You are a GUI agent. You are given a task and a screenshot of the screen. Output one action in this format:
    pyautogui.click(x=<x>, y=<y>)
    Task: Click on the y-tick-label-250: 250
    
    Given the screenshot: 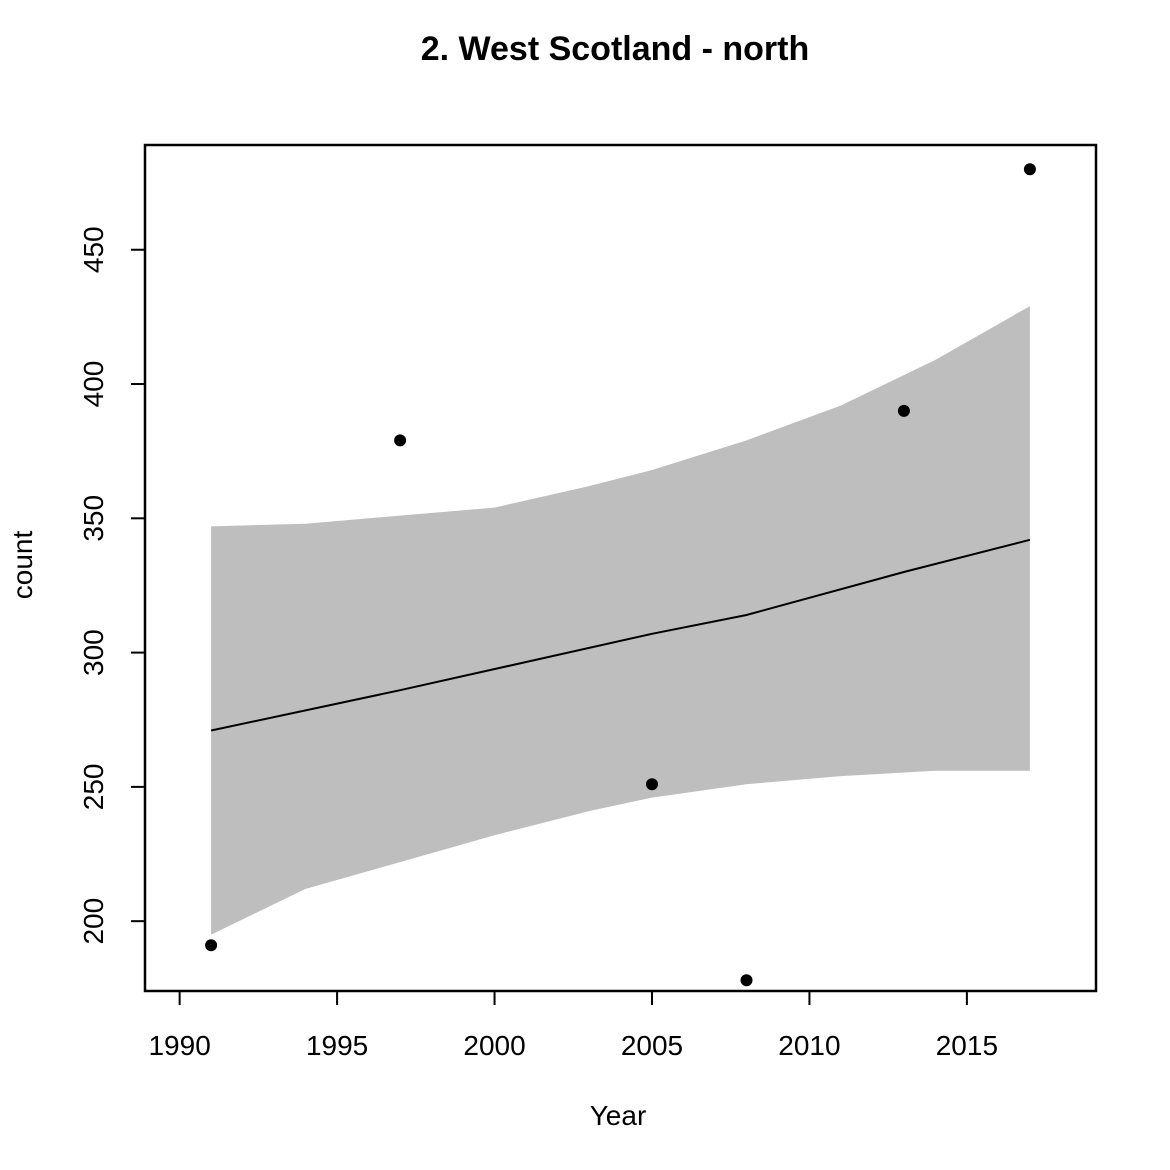 What is the action you would take?
    pyautogui.click(x=93, y=787)
    